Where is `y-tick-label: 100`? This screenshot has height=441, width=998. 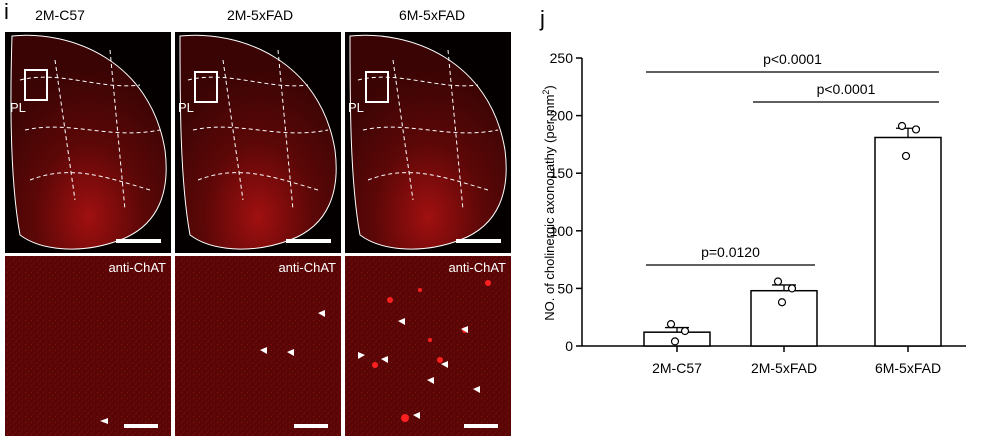 y-tick-label: 100 is located at coordinates (562, 231).